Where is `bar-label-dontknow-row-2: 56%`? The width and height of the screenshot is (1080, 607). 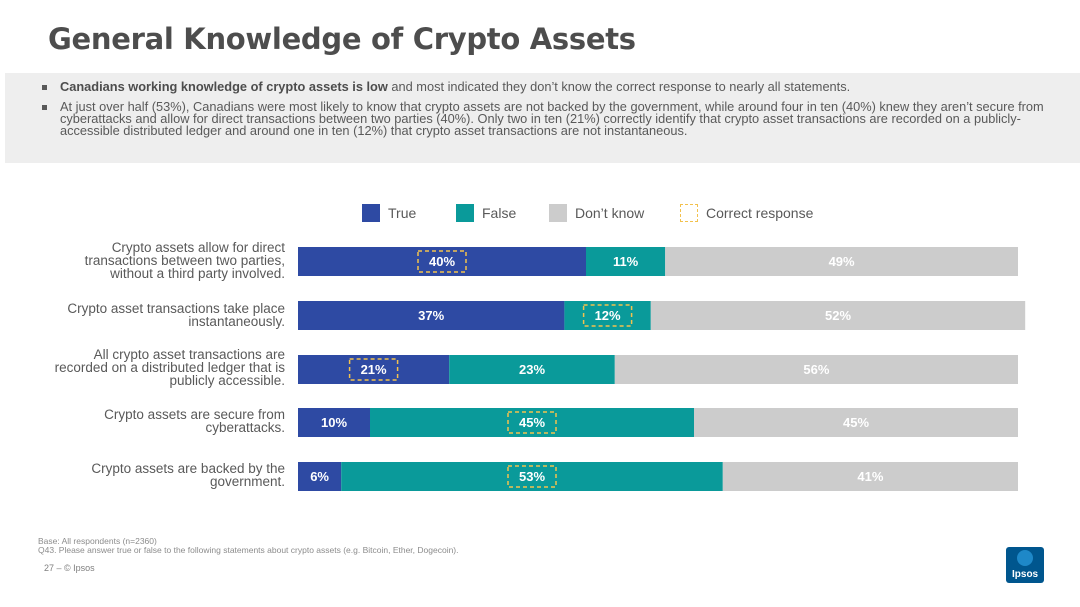
bar-label-dontknow-row-2: 56% is located at coordinates (816, 369).